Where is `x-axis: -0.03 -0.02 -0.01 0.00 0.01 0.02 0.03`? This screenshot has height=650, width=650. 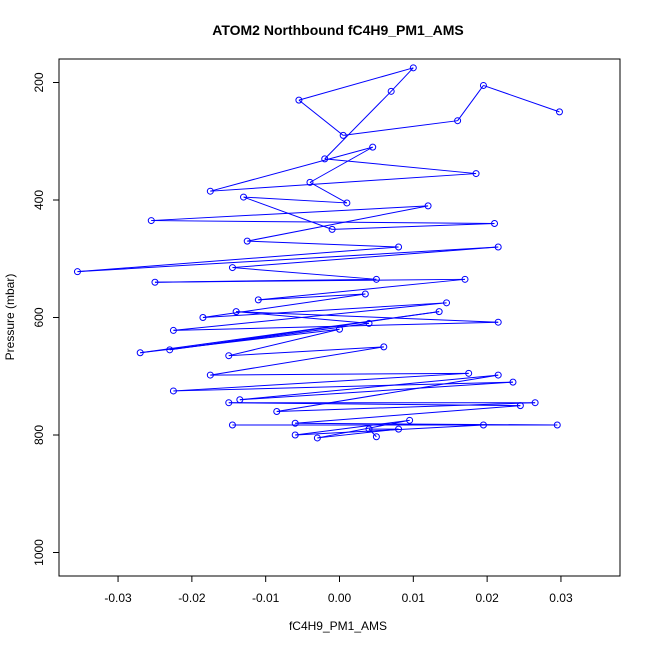
x-axis: -0.03 -0.02 -0.01 0.00 0.01 0.02 0.03 is located at coordinates (338, 590).